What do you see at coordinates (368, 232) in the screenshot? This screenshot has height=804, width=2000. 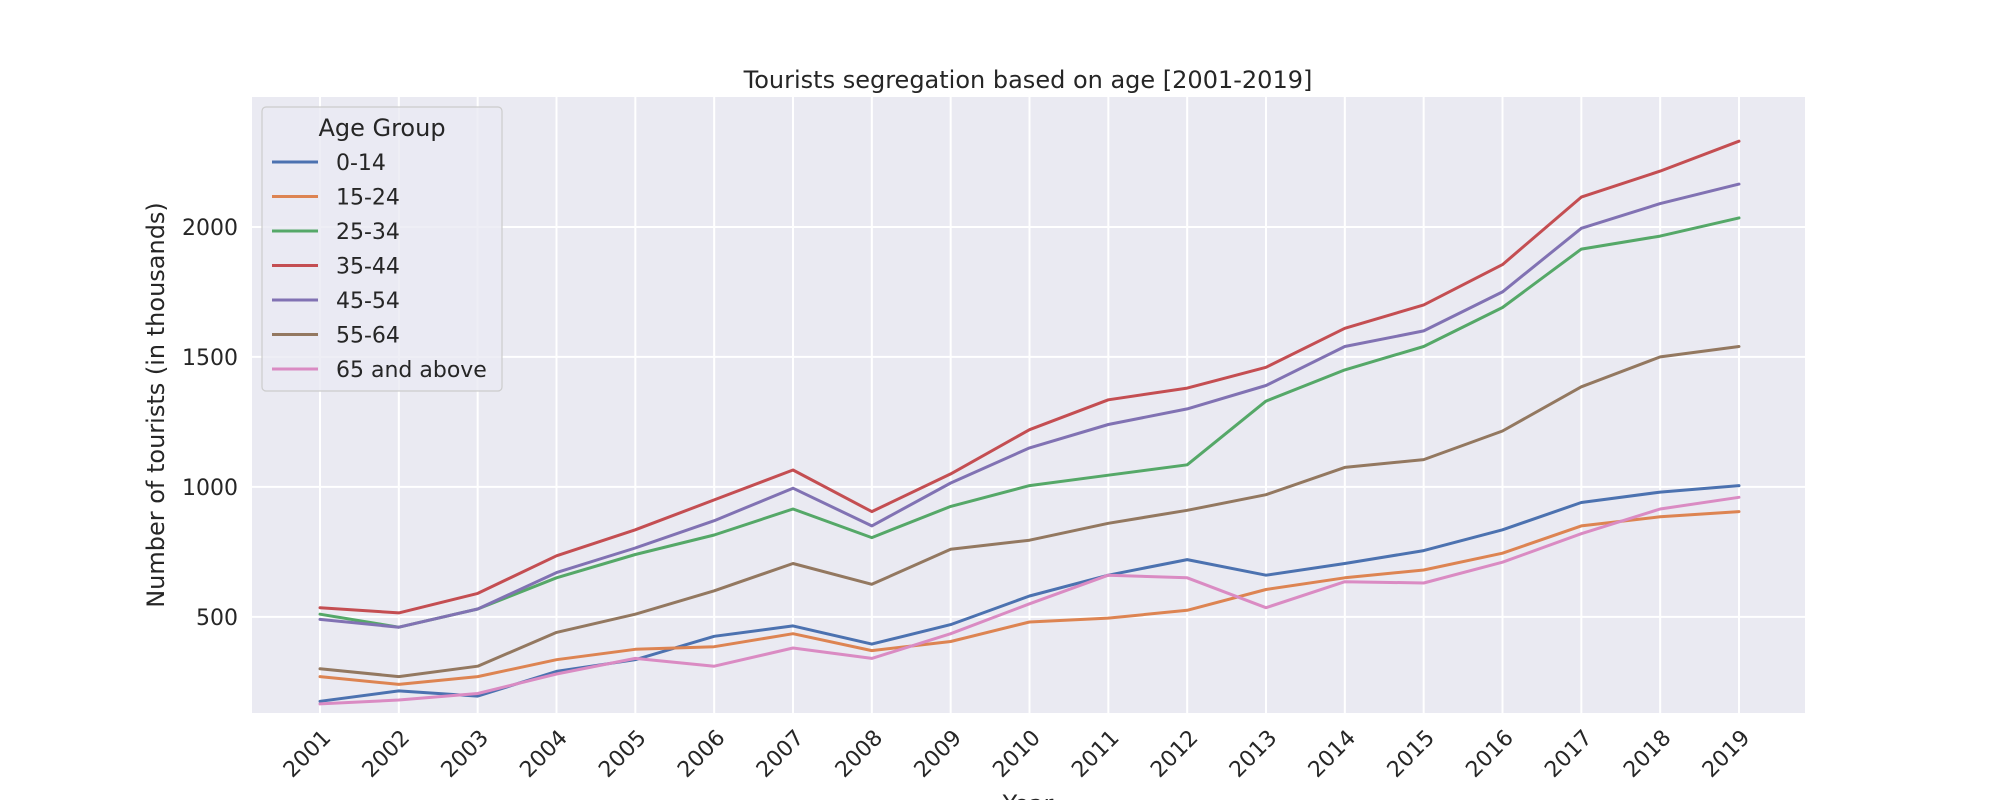 I see `legend-entry-label: 25-34` at bounding box center [368, 232].